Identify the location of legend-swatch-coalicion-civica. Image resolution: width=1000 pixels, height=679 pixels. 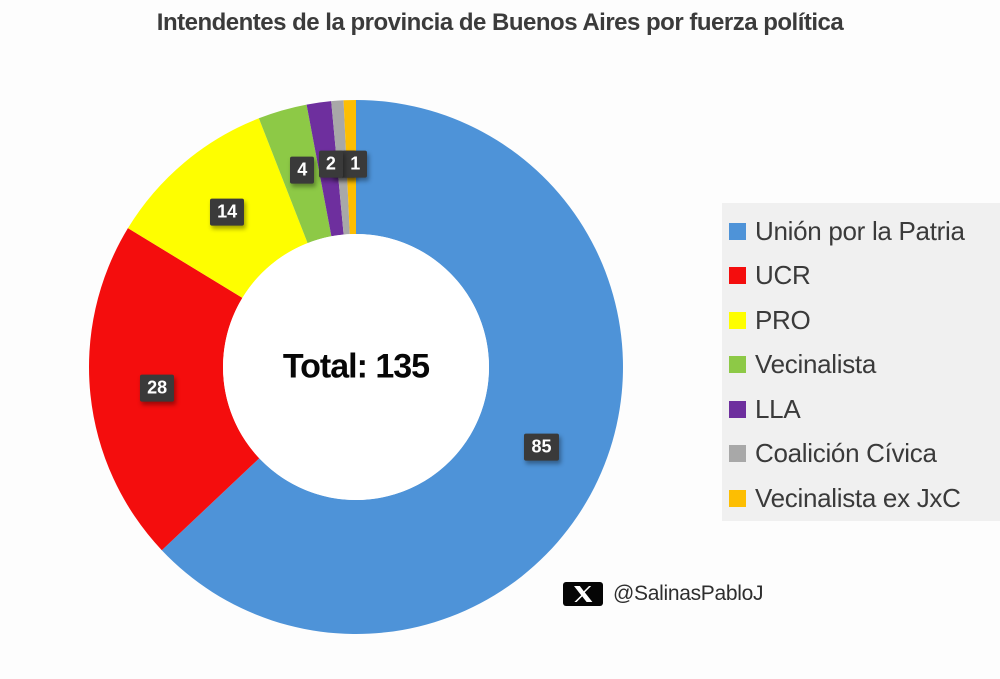
(737, 454).